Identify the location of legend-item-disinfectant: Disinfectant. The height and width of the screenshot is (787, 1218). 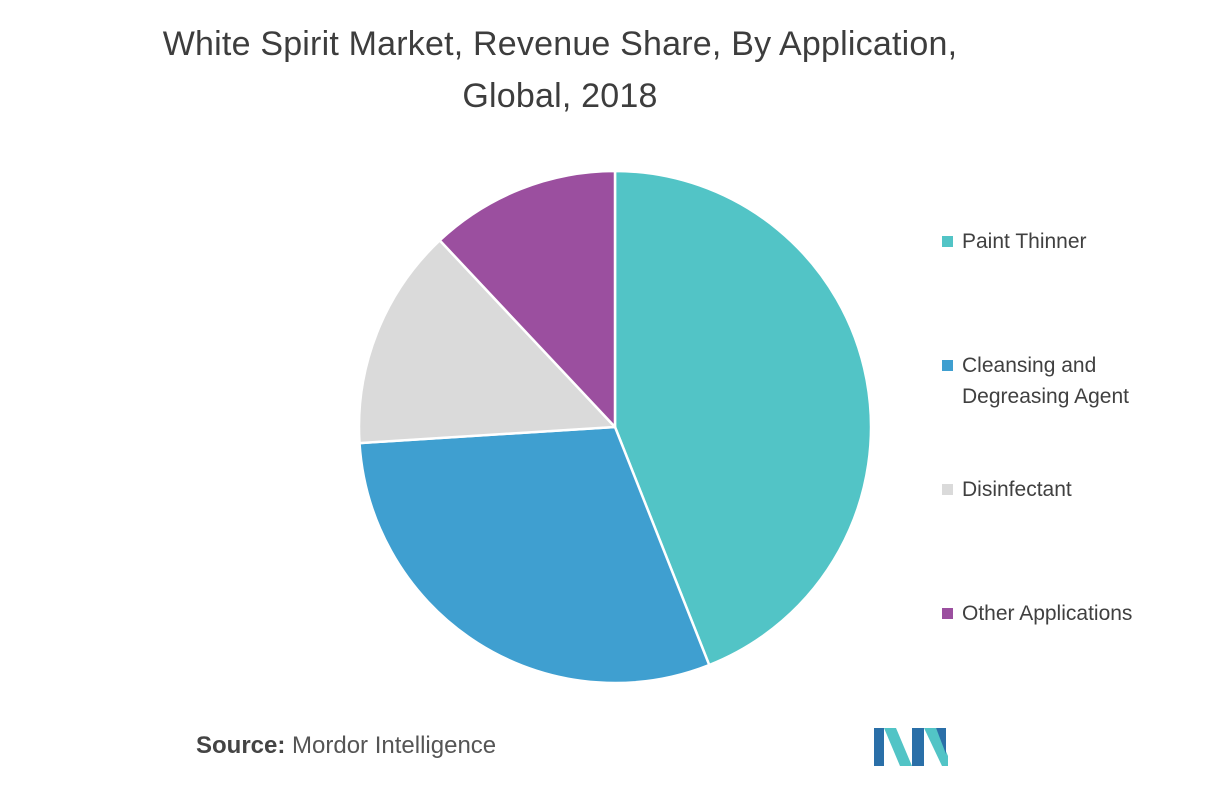
(1007, 489).